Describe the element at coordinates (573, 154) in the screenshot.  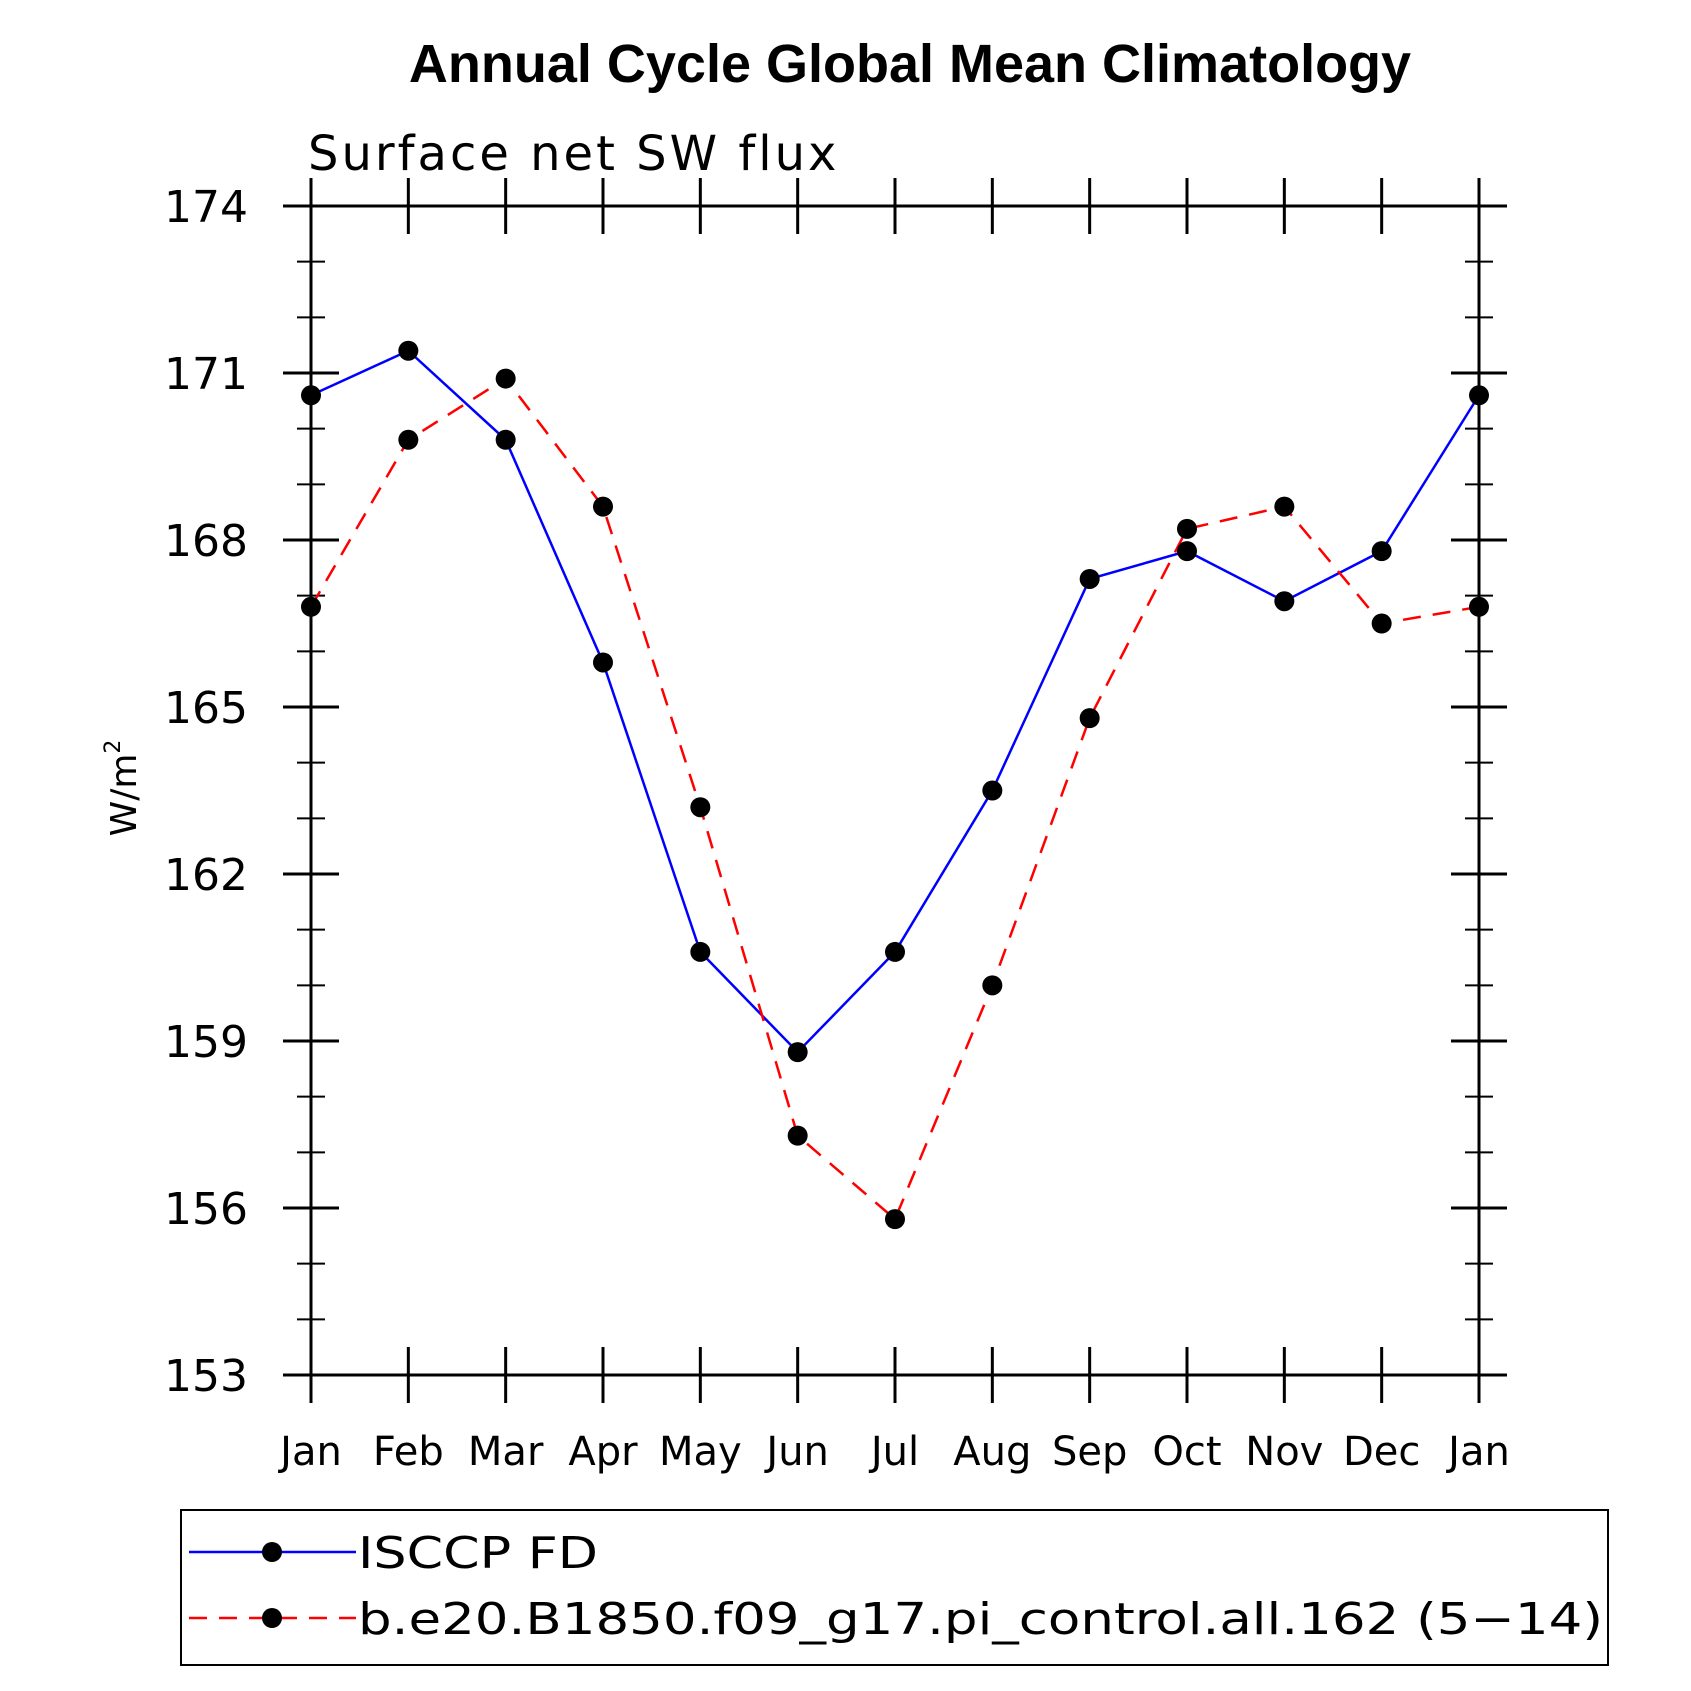
I see `chart-subtitle: Surface net SW flux` at that location.